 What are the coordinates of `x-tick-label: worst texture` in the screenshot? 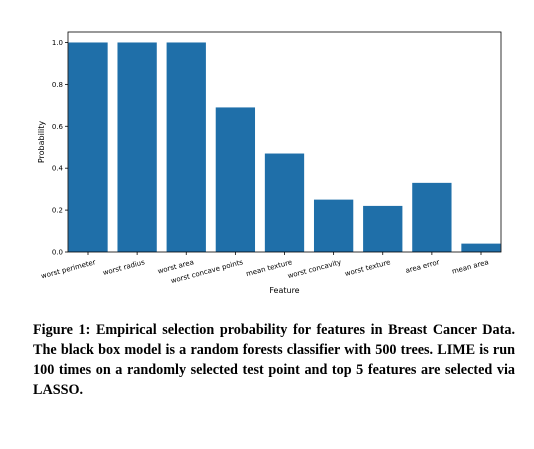 It's located at (367, 268).